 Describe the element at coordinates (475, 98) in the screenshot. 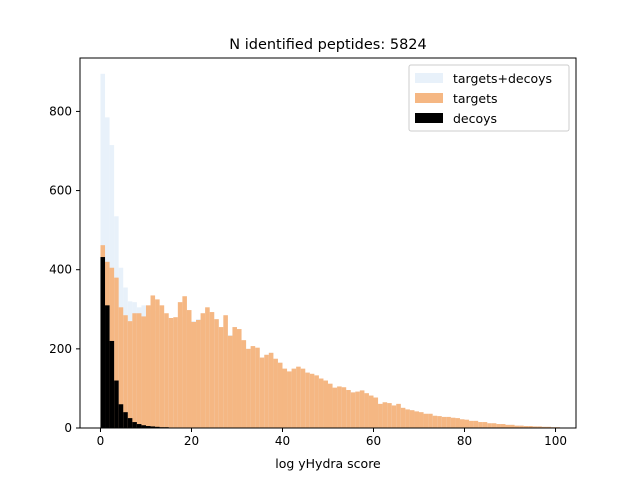

I see `legend-label: targets` at that location.